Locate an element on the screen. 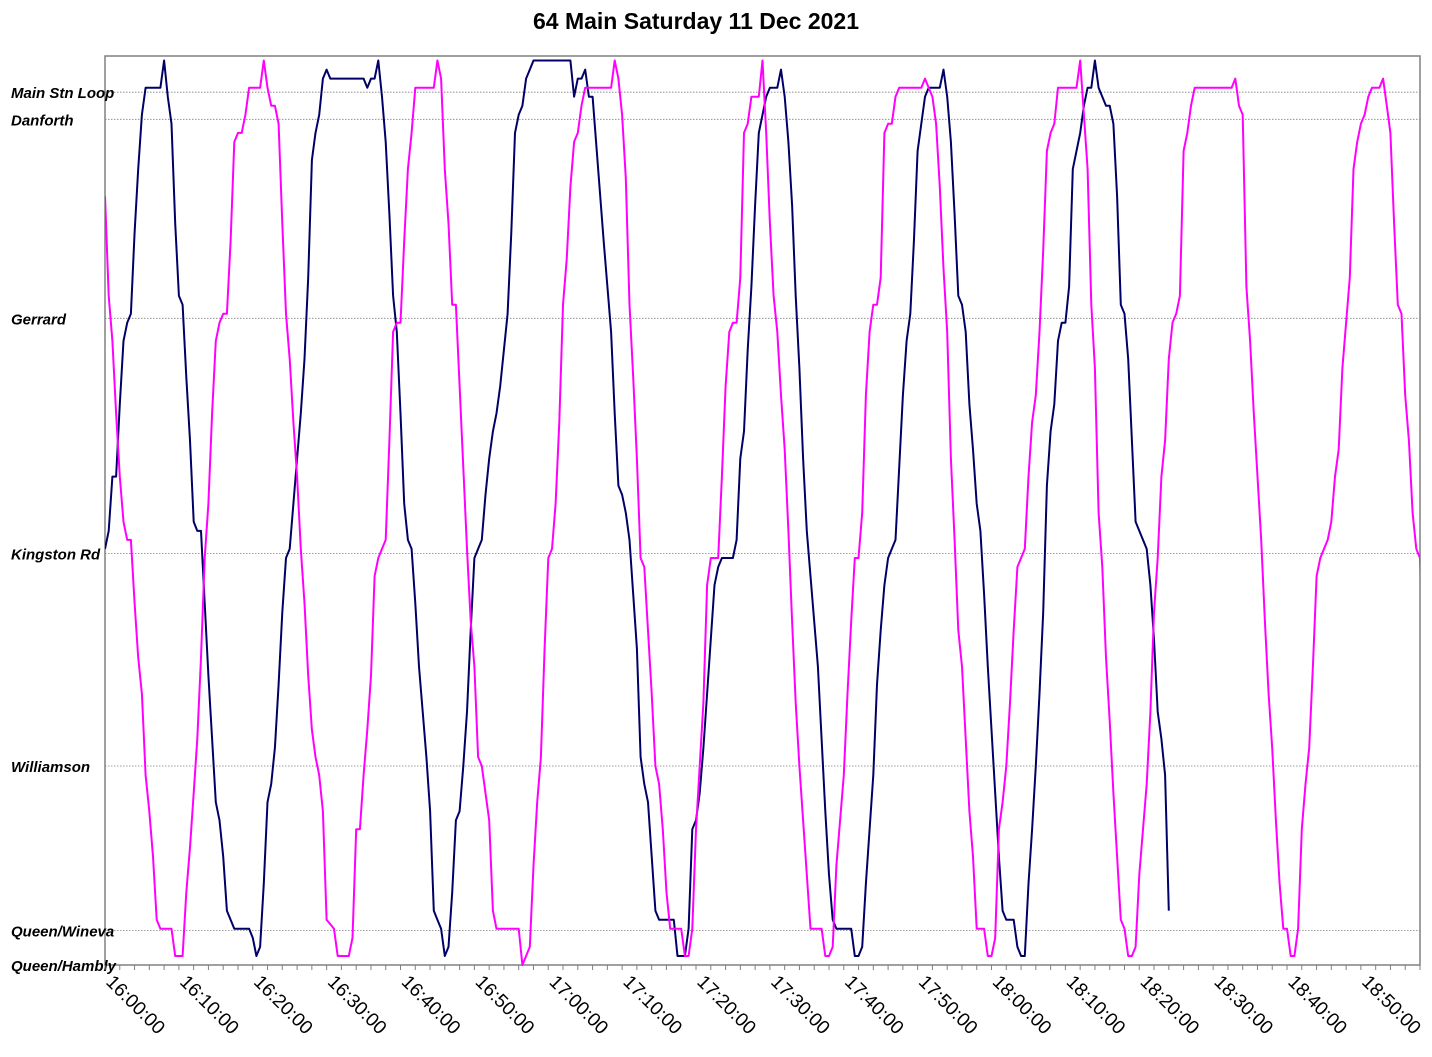 The width and height of the screenshot is (1432, 1057). x-tick-label: 16:00:00 is located at coordinates (134, 1005).